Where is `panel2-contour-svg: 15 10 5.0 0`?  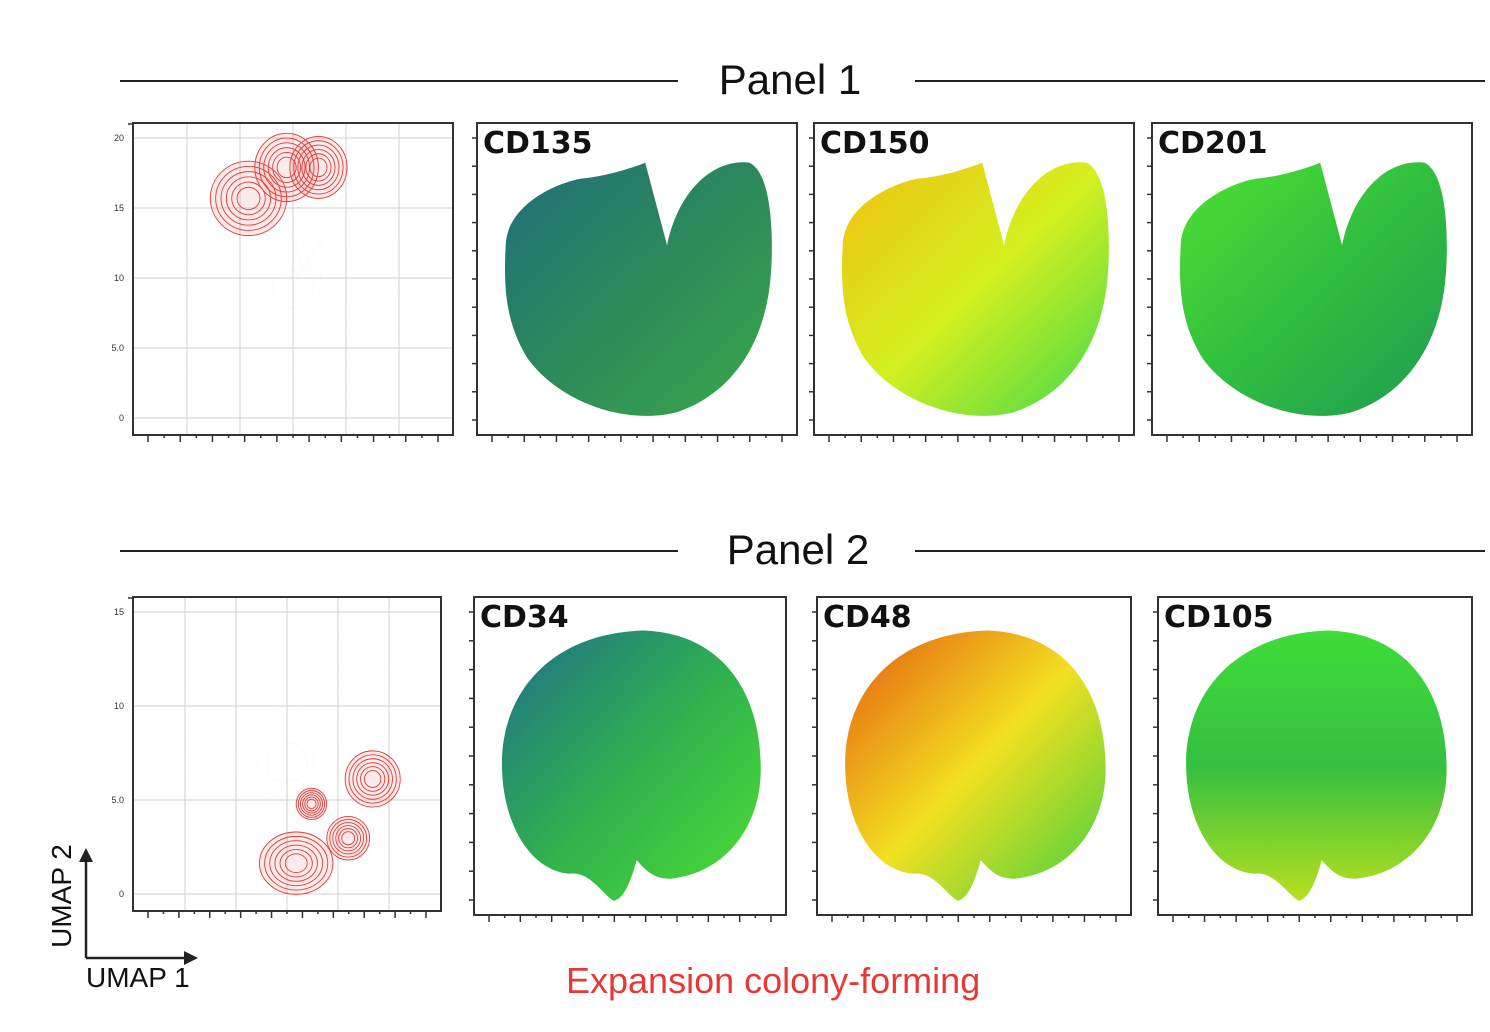
panel2-contour-svg: 15 10 5.0 0 is located at coordinates (275, 757).